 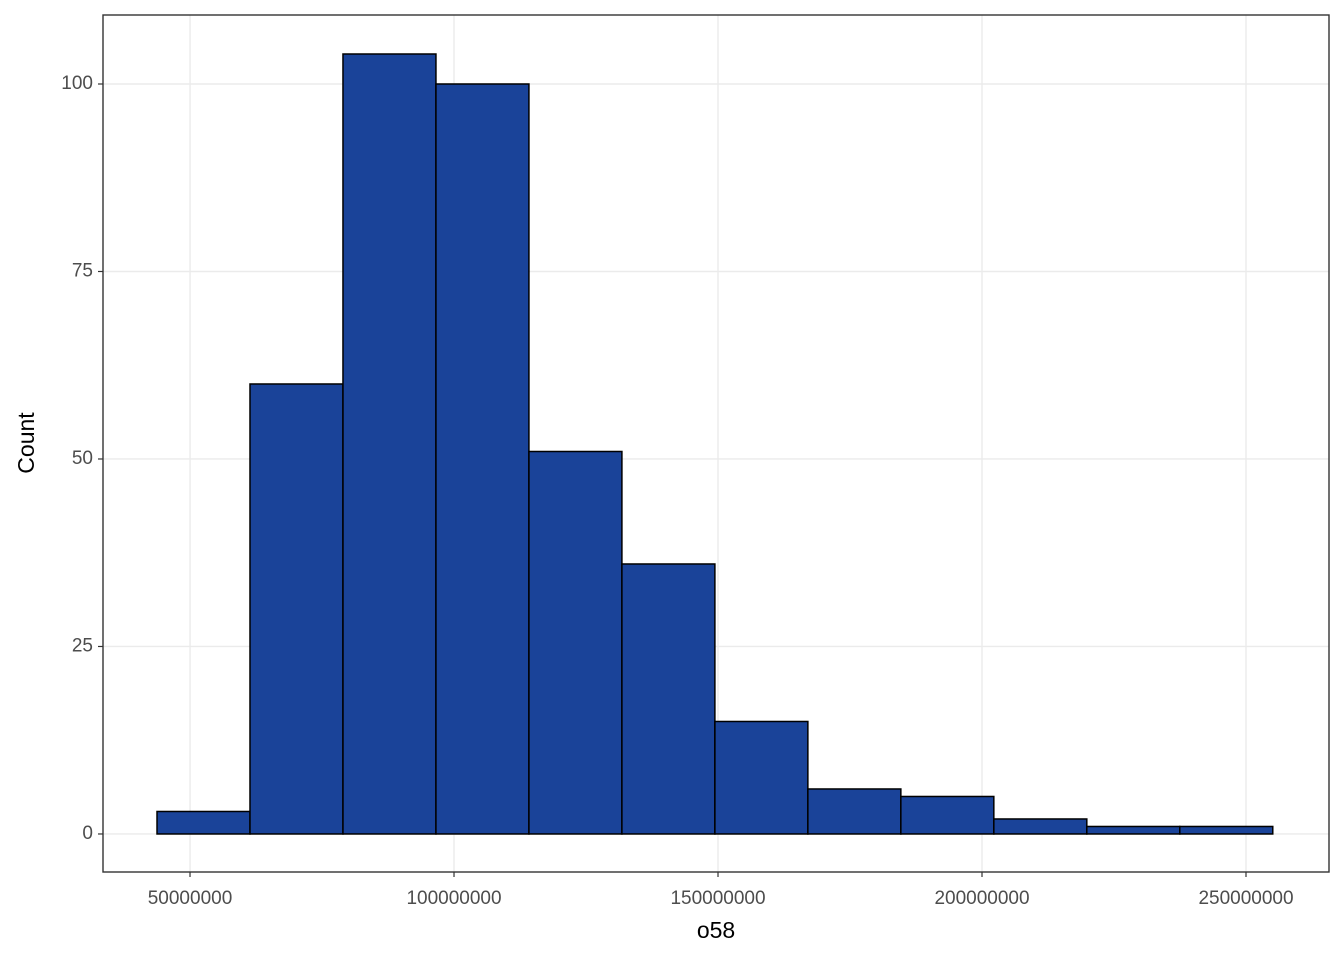 What do you see at coordinates (26, 443) in the screenshot?
I see `y-axis-label: Count` at bounding box center [26, 443].